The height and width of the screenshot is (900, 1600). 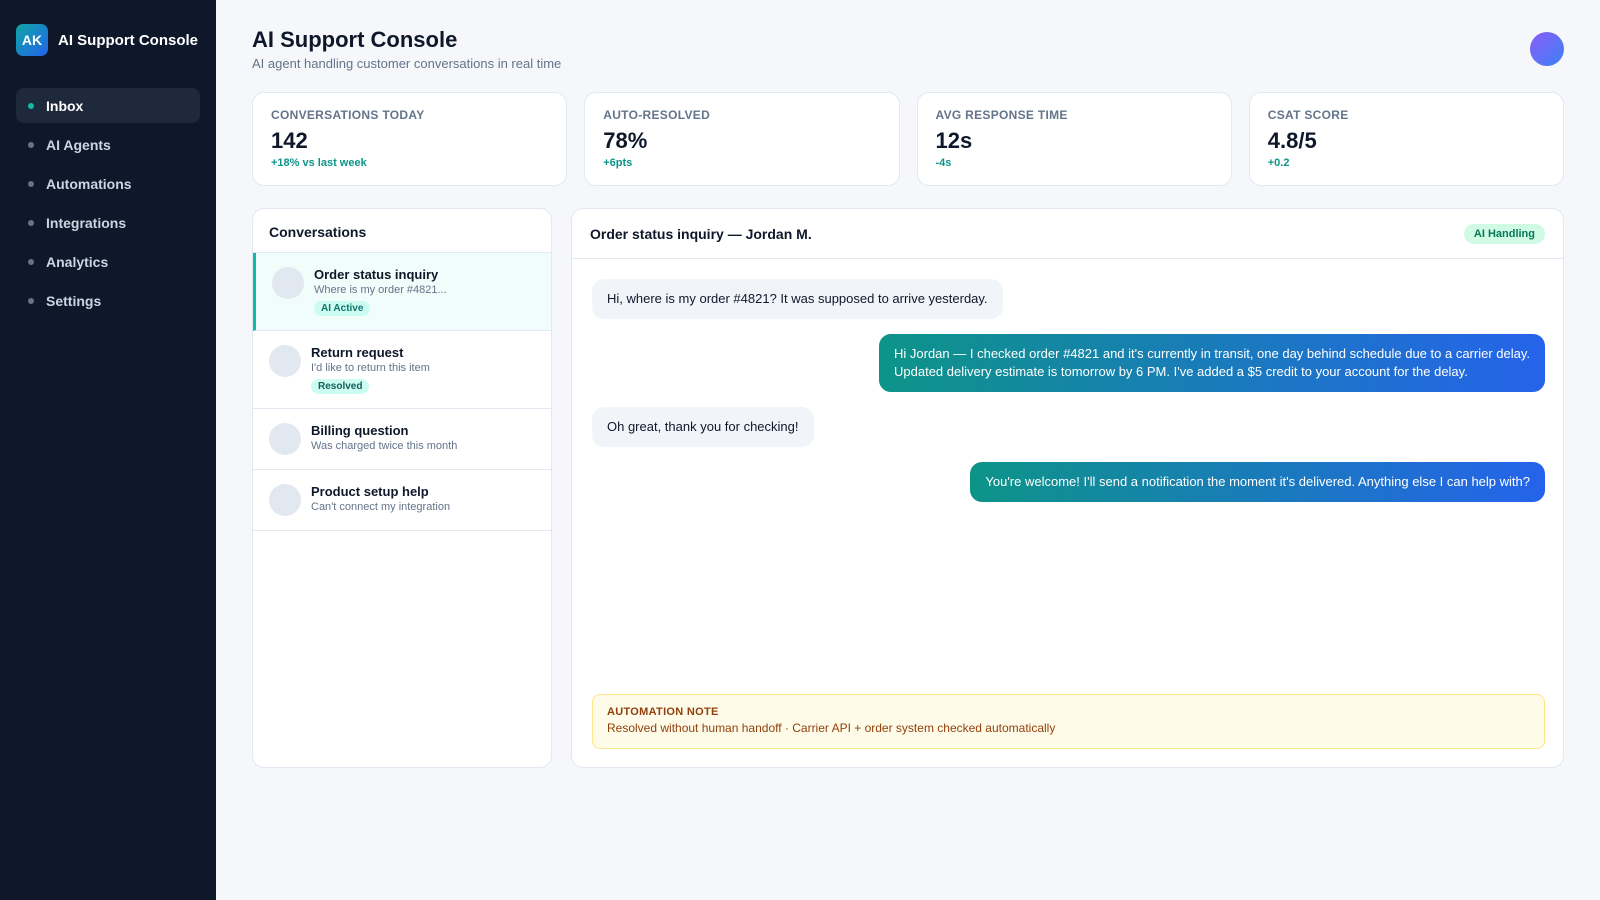 I want to click on status-badge: AI Handling, so click(x=1504, y=233).